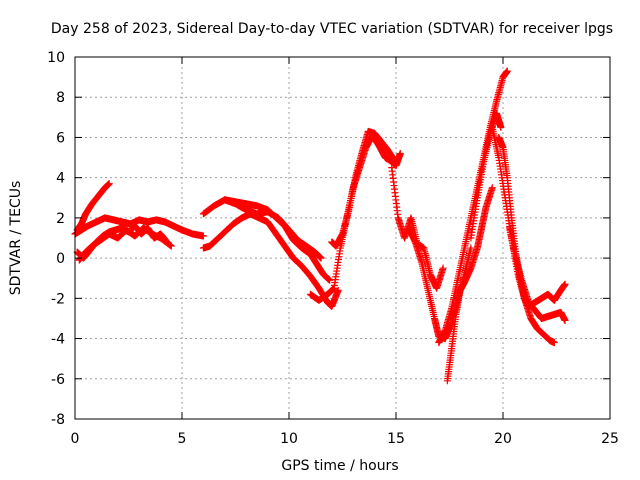 This screenshot has height=480, width=640. Describe the element at coordinates (503, 439) in the screenshot. I see `x-tick-label: 20` at that location.